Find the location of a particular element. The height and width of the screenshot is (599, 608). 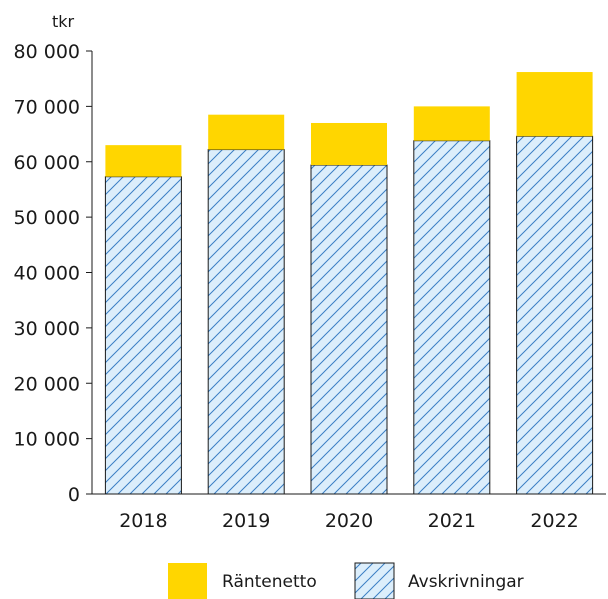

y-tick-label: 60 000 is located at coordinates (47, 163).